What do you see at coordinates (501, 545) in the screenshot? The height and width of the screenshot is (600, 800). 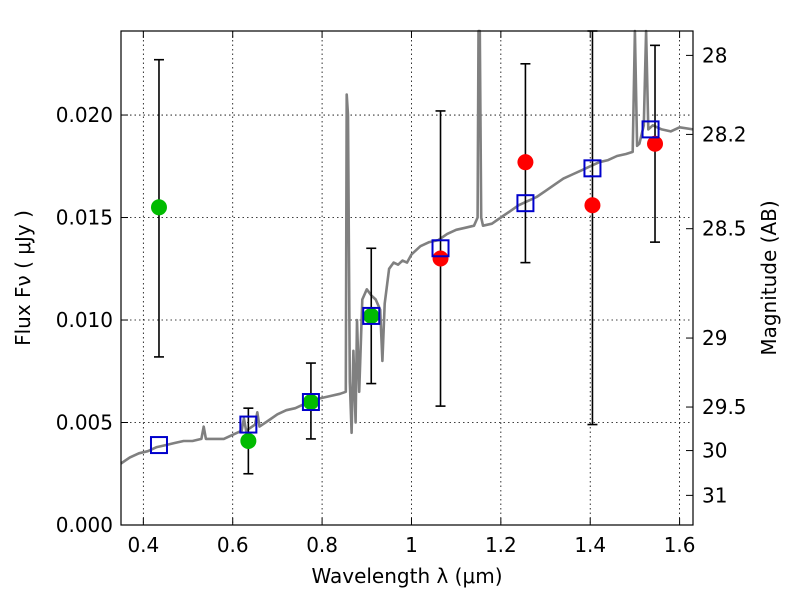 I see `x-tick-label: 1.2` at bounding box center [501, 545].